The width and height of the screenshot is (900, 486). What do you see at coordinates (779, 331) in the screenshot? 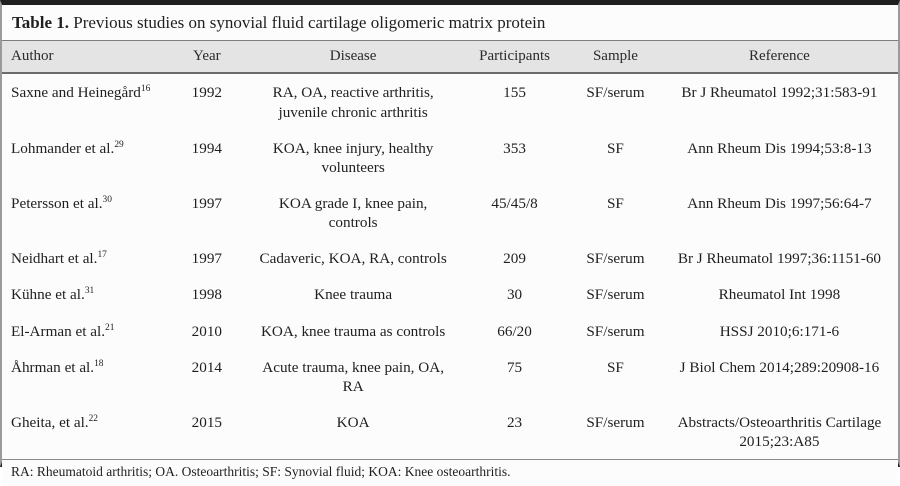
I see `reference-cell: HSSJ 2010;6:171-6` at bounding box center [779, 331].